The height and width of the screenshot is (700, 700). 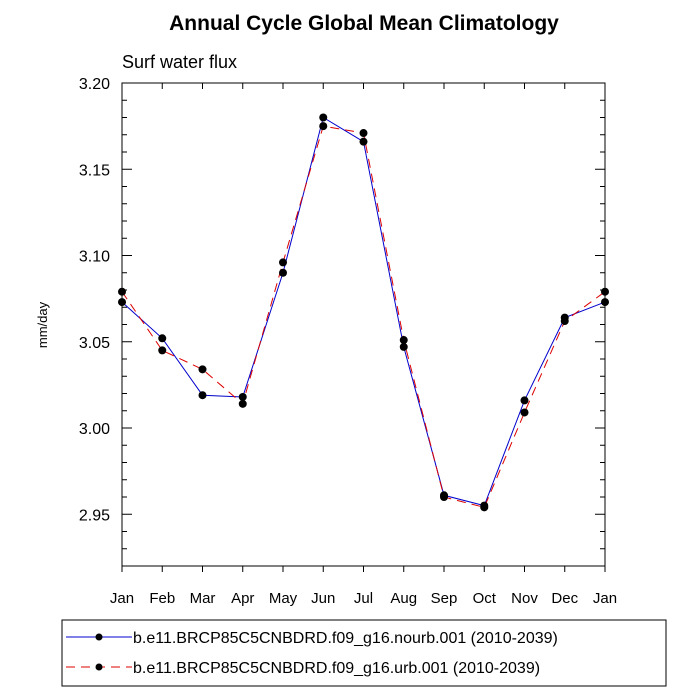 What do you see at coordinates (94, 429) in the screenshot?
I see `y-tick-label: 3.00` at bounding box center [94, 429].